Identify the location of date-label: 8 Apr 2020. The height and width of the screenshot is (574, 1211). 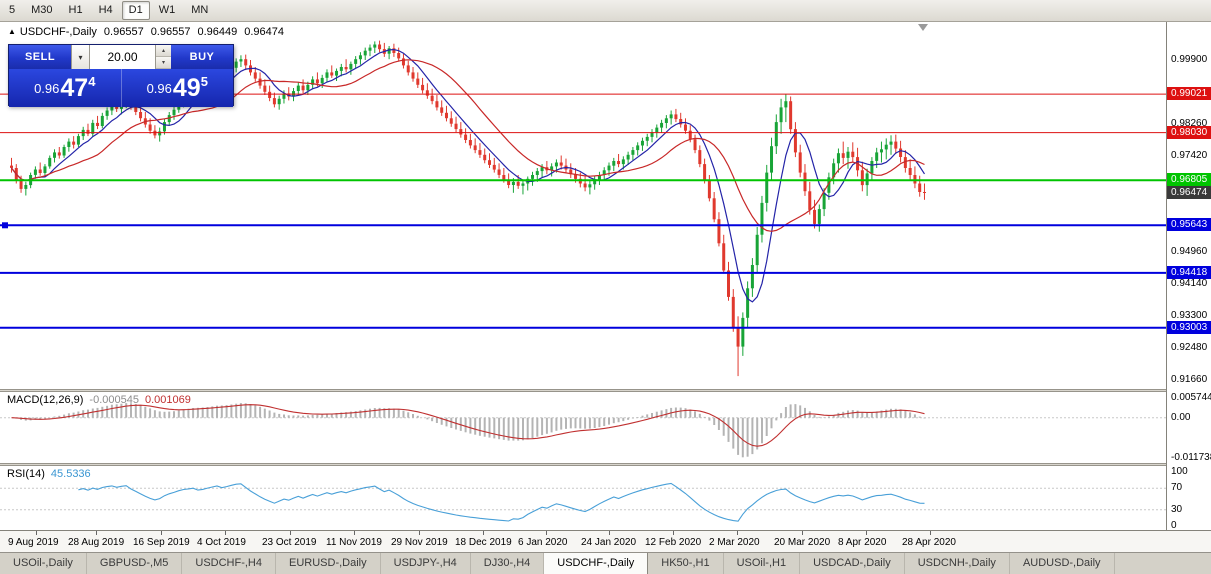
(862, 542).